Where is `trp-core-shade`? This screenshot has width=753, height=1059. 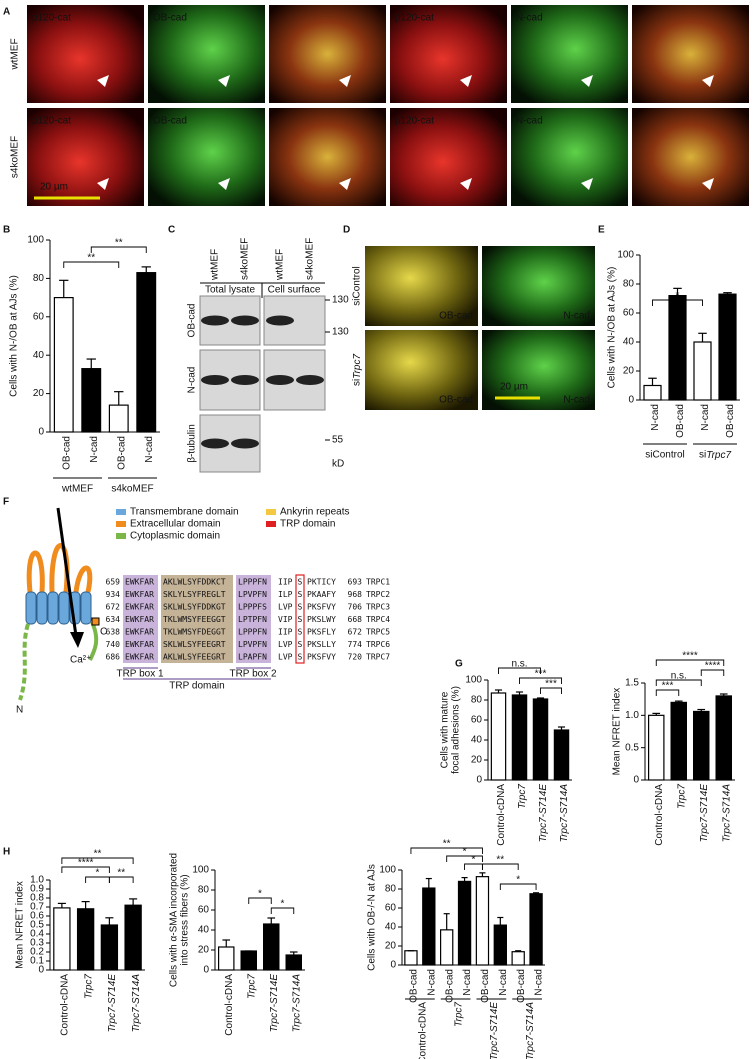
trp-core-shade is located at coordinates (197, 619).